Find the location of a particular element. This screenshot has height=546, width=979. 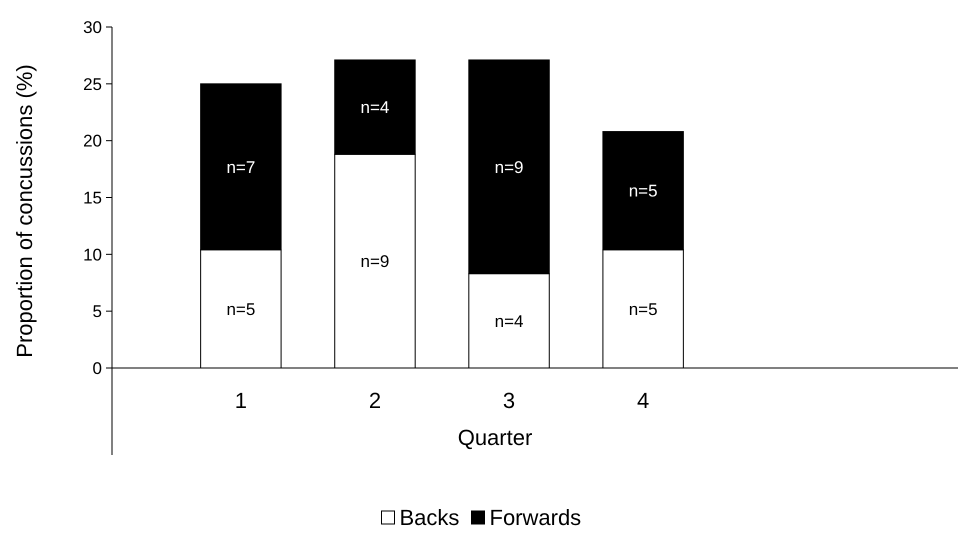

y-tick-label: 5 is located at coordinates (97, 312).